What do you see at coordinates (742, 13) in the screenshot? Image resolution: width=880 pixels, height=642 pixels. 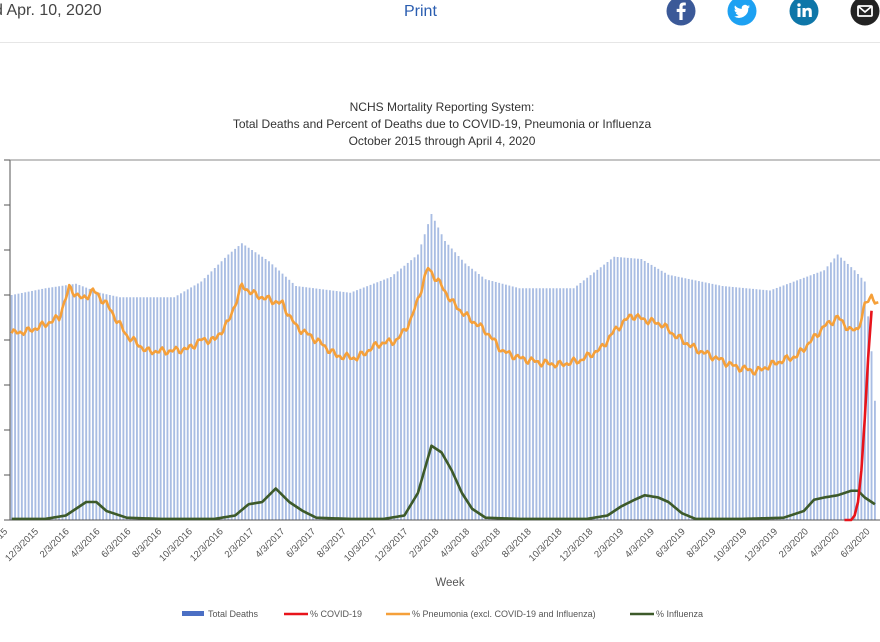 I see `twitter-share-button` at bounding box center [742, 13].